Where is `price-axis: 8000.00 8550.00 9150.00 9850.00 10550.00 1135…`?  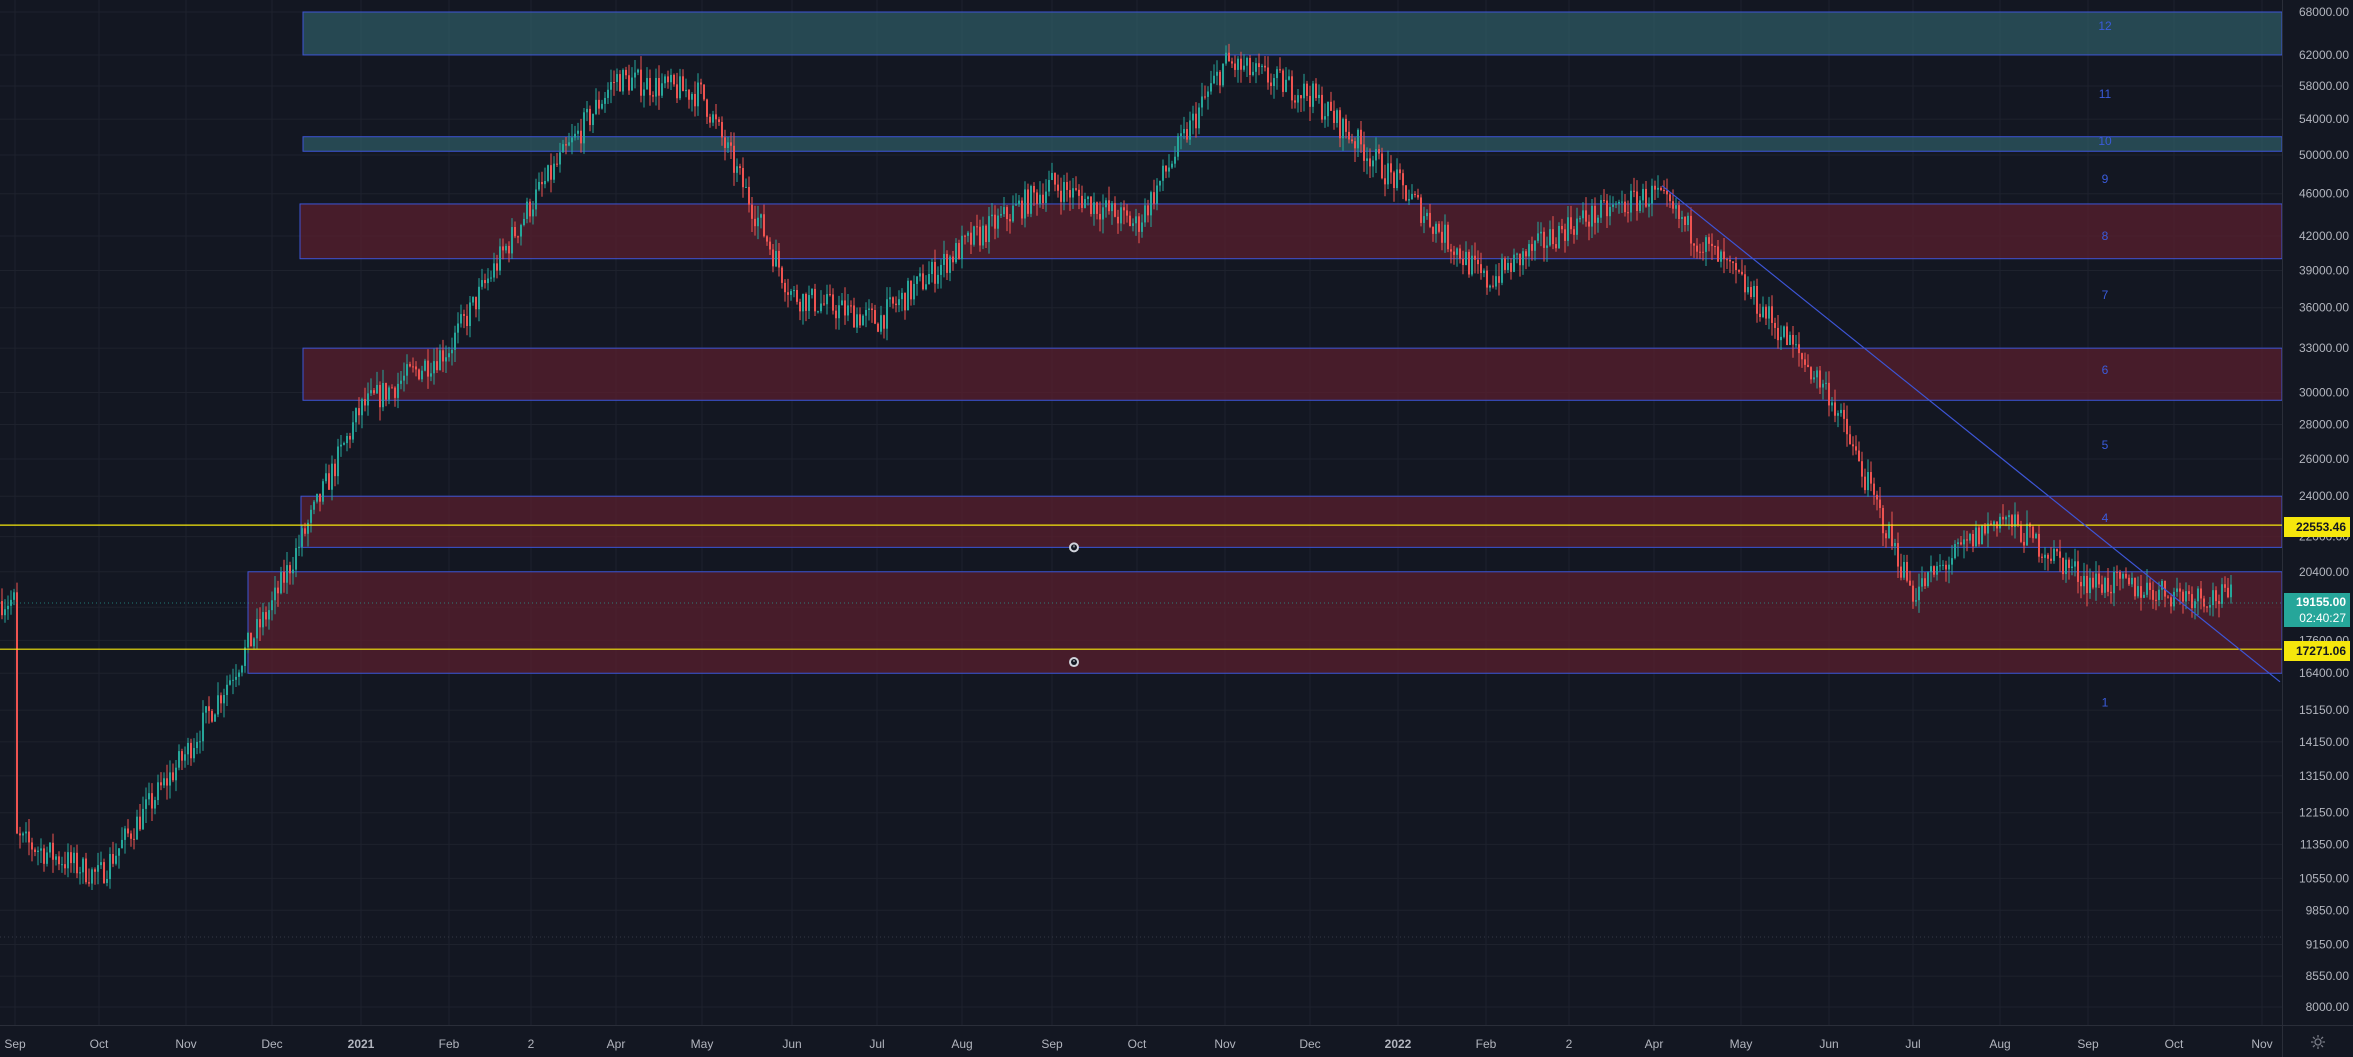
price-axis: 8000.00 8550.00 9150.00 9850.00 10550.00 1135… is located at coordinates (2317, 512).